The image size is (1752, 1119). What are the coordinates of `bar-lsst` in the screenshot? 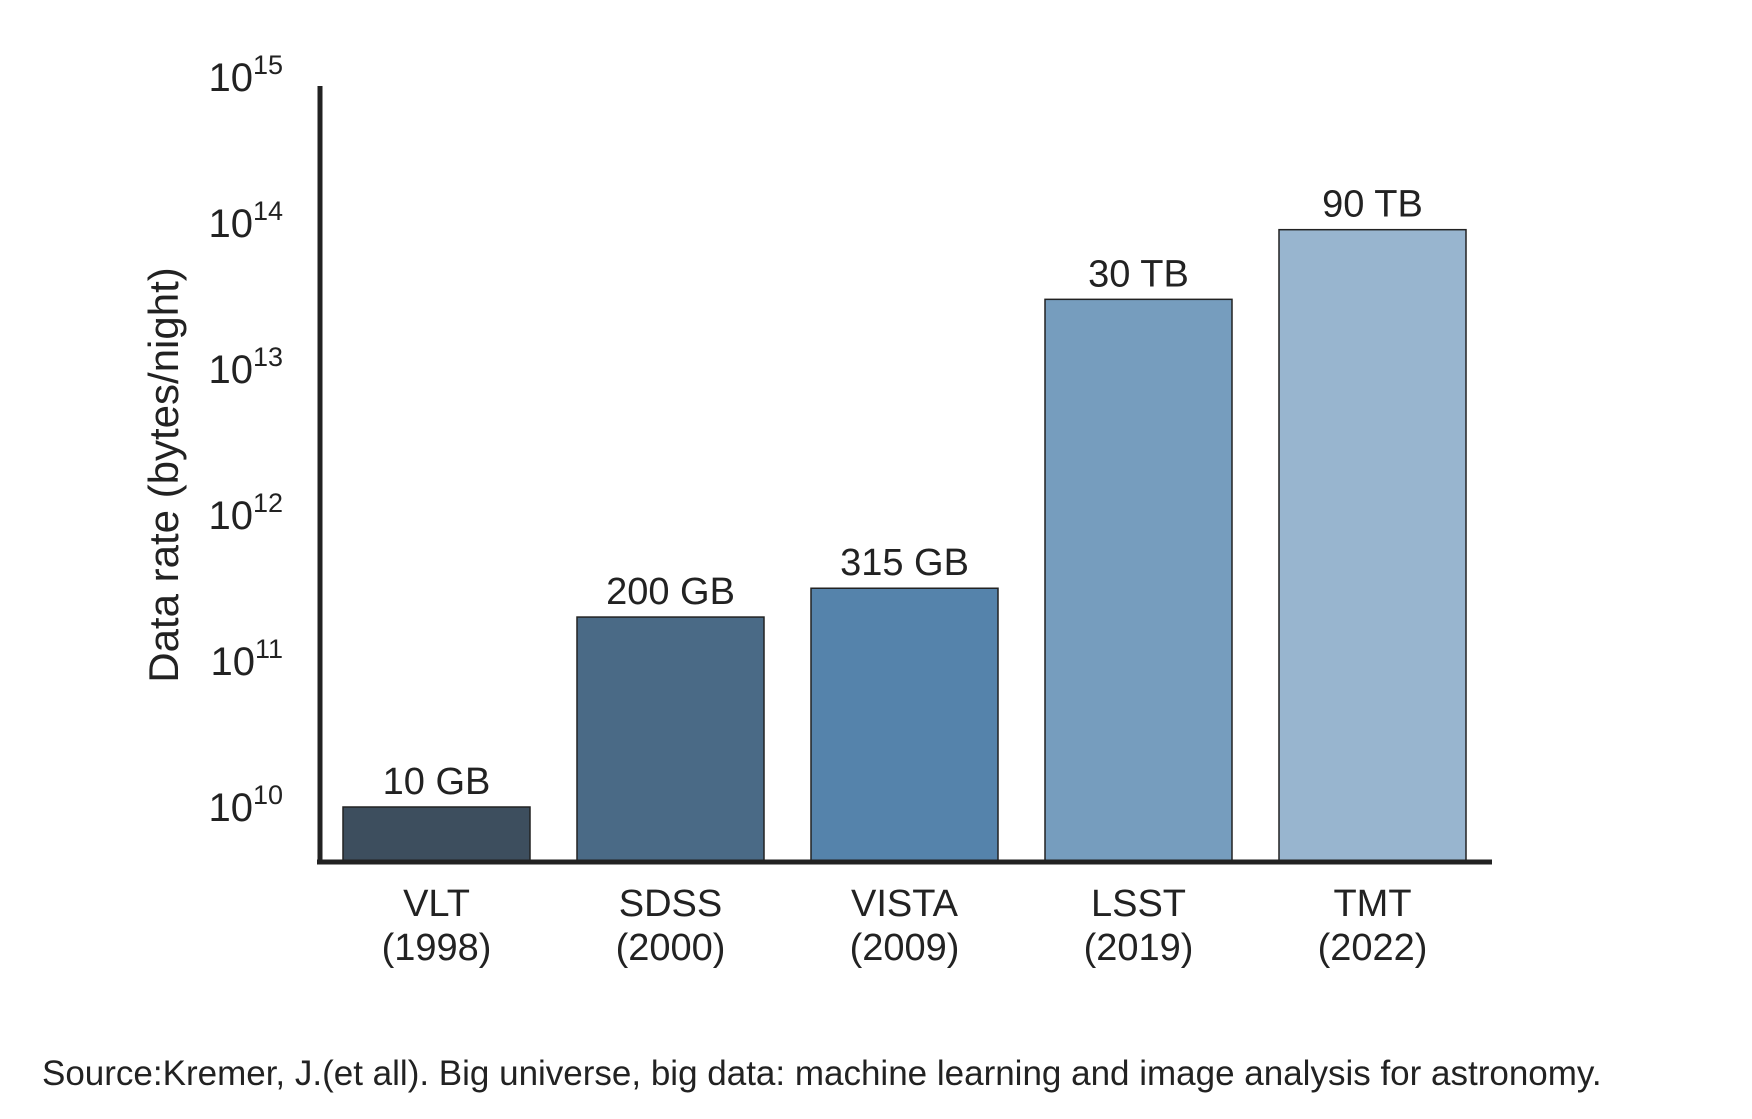 It's located at (1138, 580).